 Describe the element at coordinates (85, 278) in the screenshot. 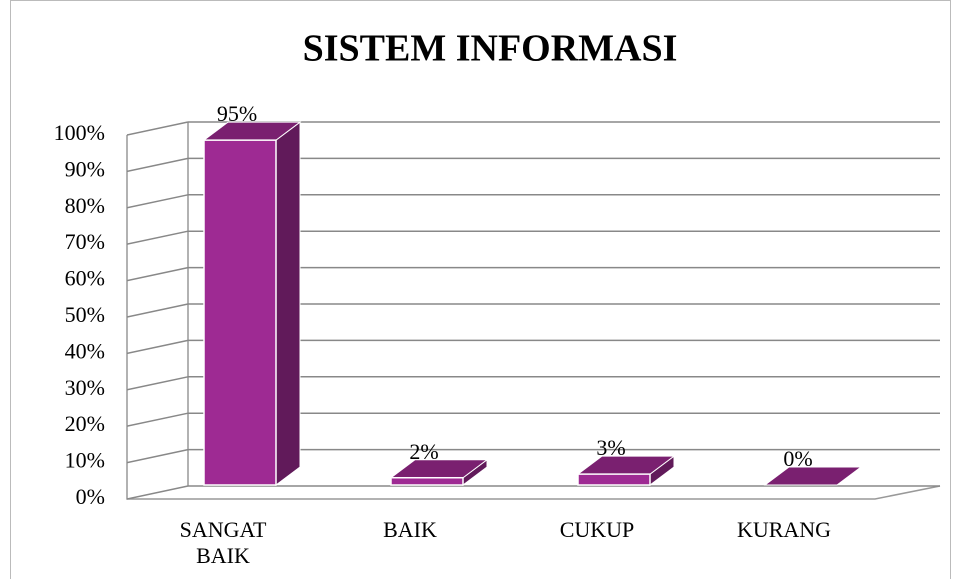

I see `y-tick-label: 60%` at that location.